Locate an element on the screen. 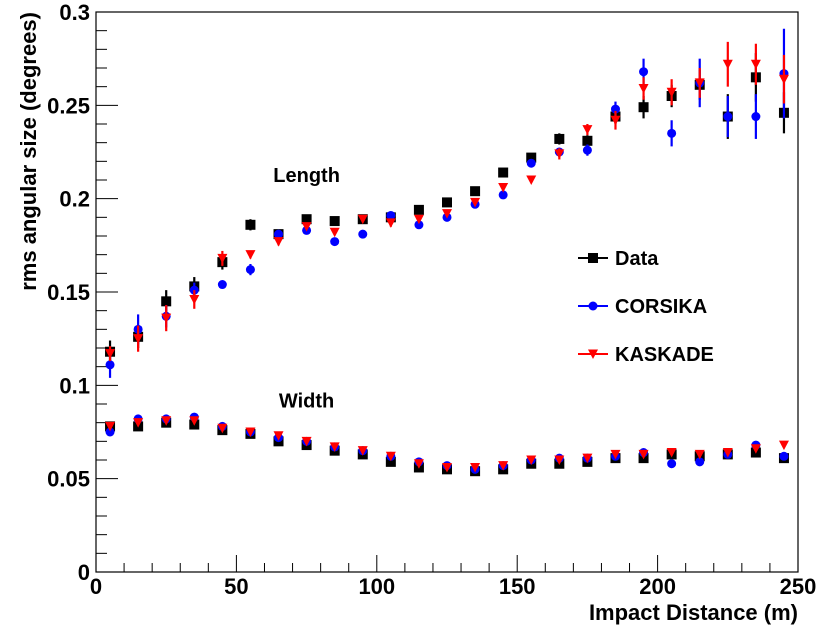  y-tick-label: 0.3 is located at coordinates (74, 12).